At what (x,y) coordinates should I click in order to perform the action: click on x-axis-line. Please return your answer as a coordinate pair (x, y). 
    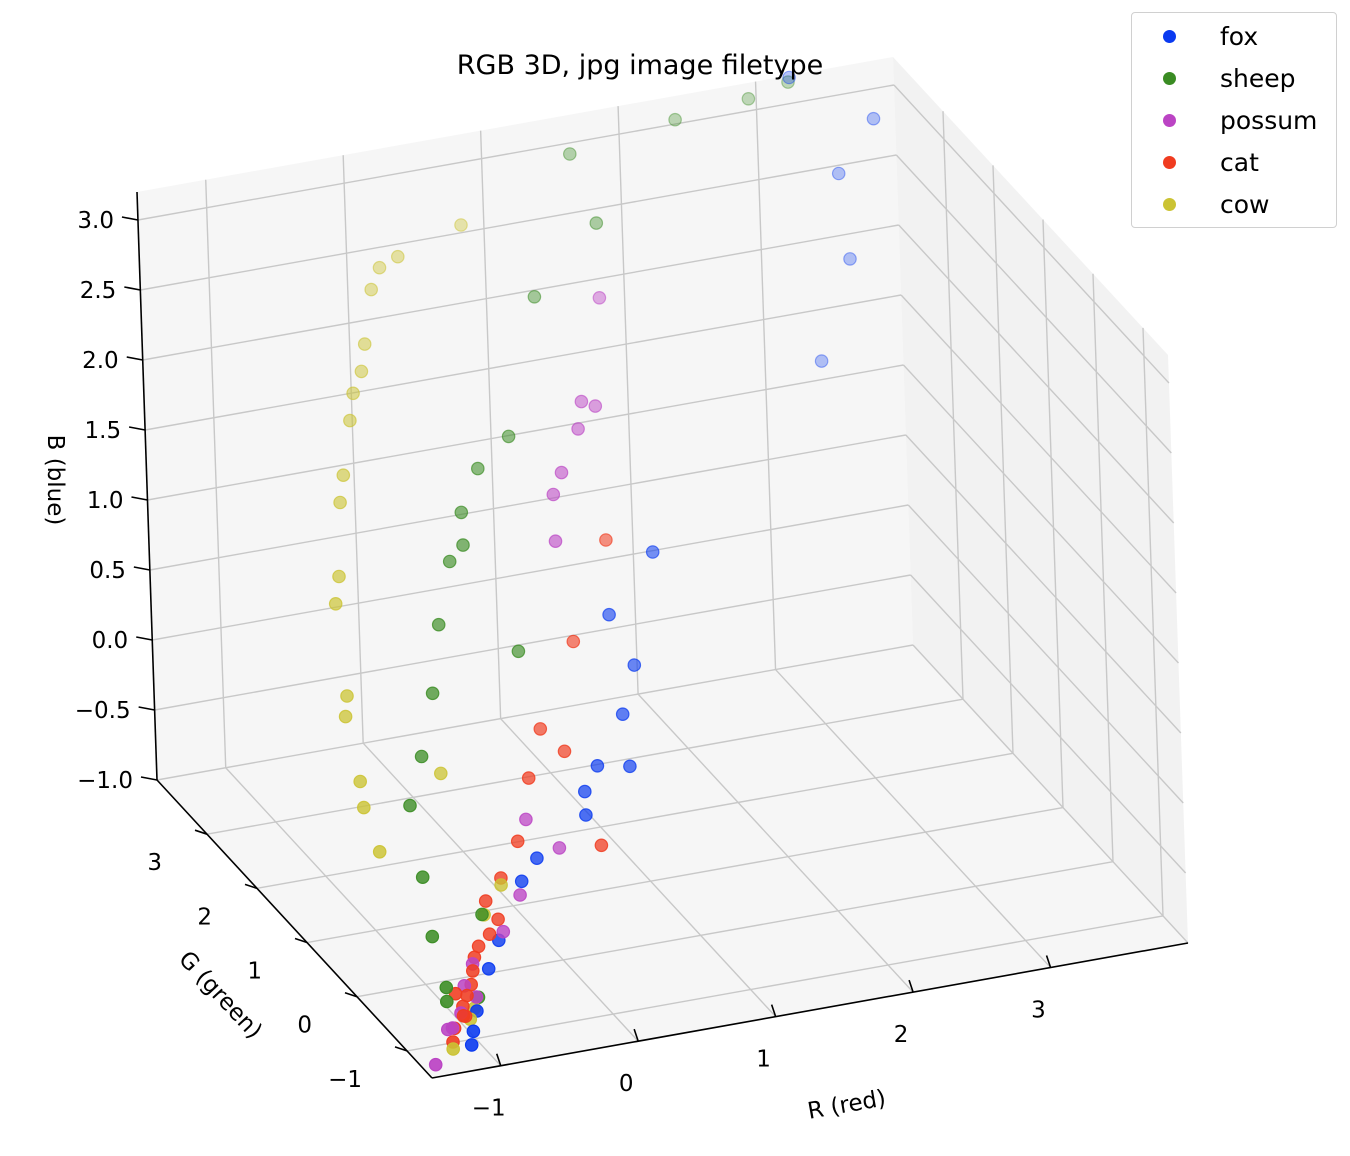
    Looking at the image, I should click on (810, 1010).